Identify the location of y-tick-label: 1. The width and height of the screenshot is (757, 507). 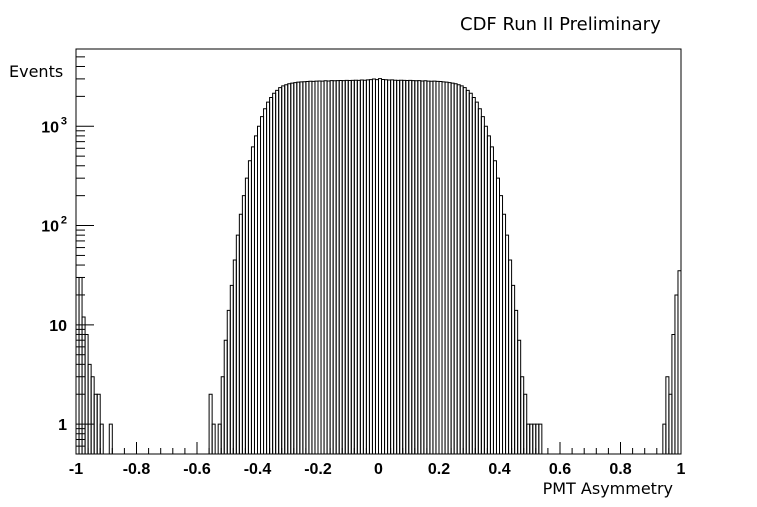
(62, 425).